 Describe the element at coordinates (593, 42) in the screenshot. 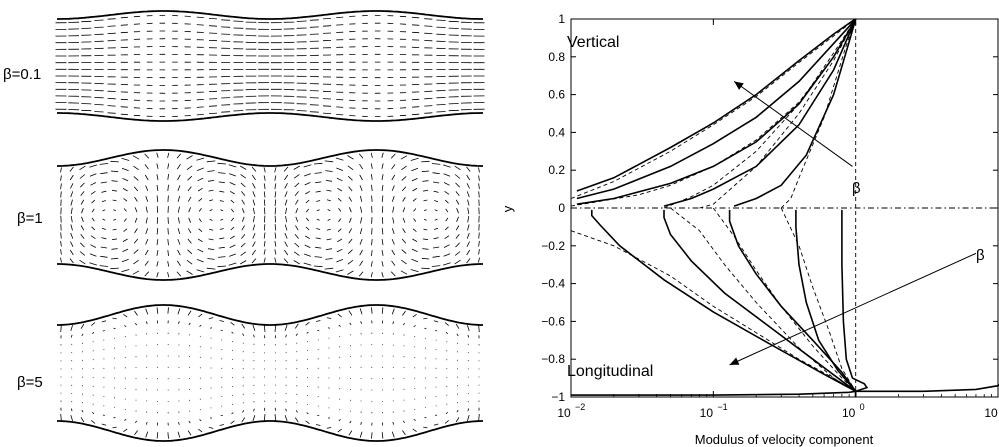

I see `vertical-annotation: Vertical` at that location.